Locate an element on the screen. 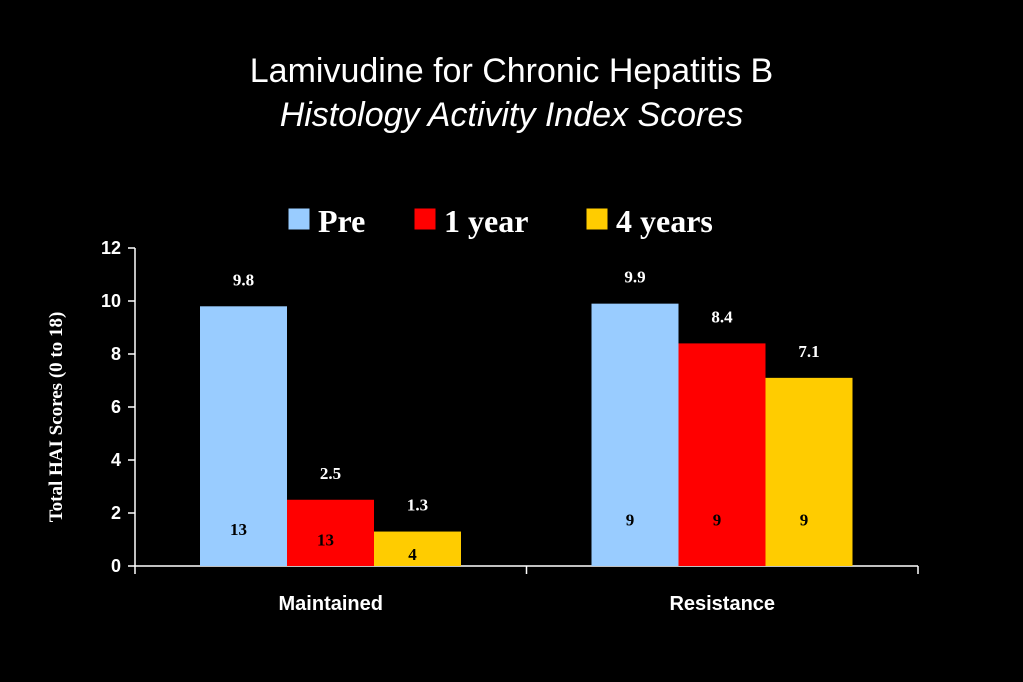  y-axis-label: Total HAI Scores (0 to 18) is located at coordinates (56, 417).